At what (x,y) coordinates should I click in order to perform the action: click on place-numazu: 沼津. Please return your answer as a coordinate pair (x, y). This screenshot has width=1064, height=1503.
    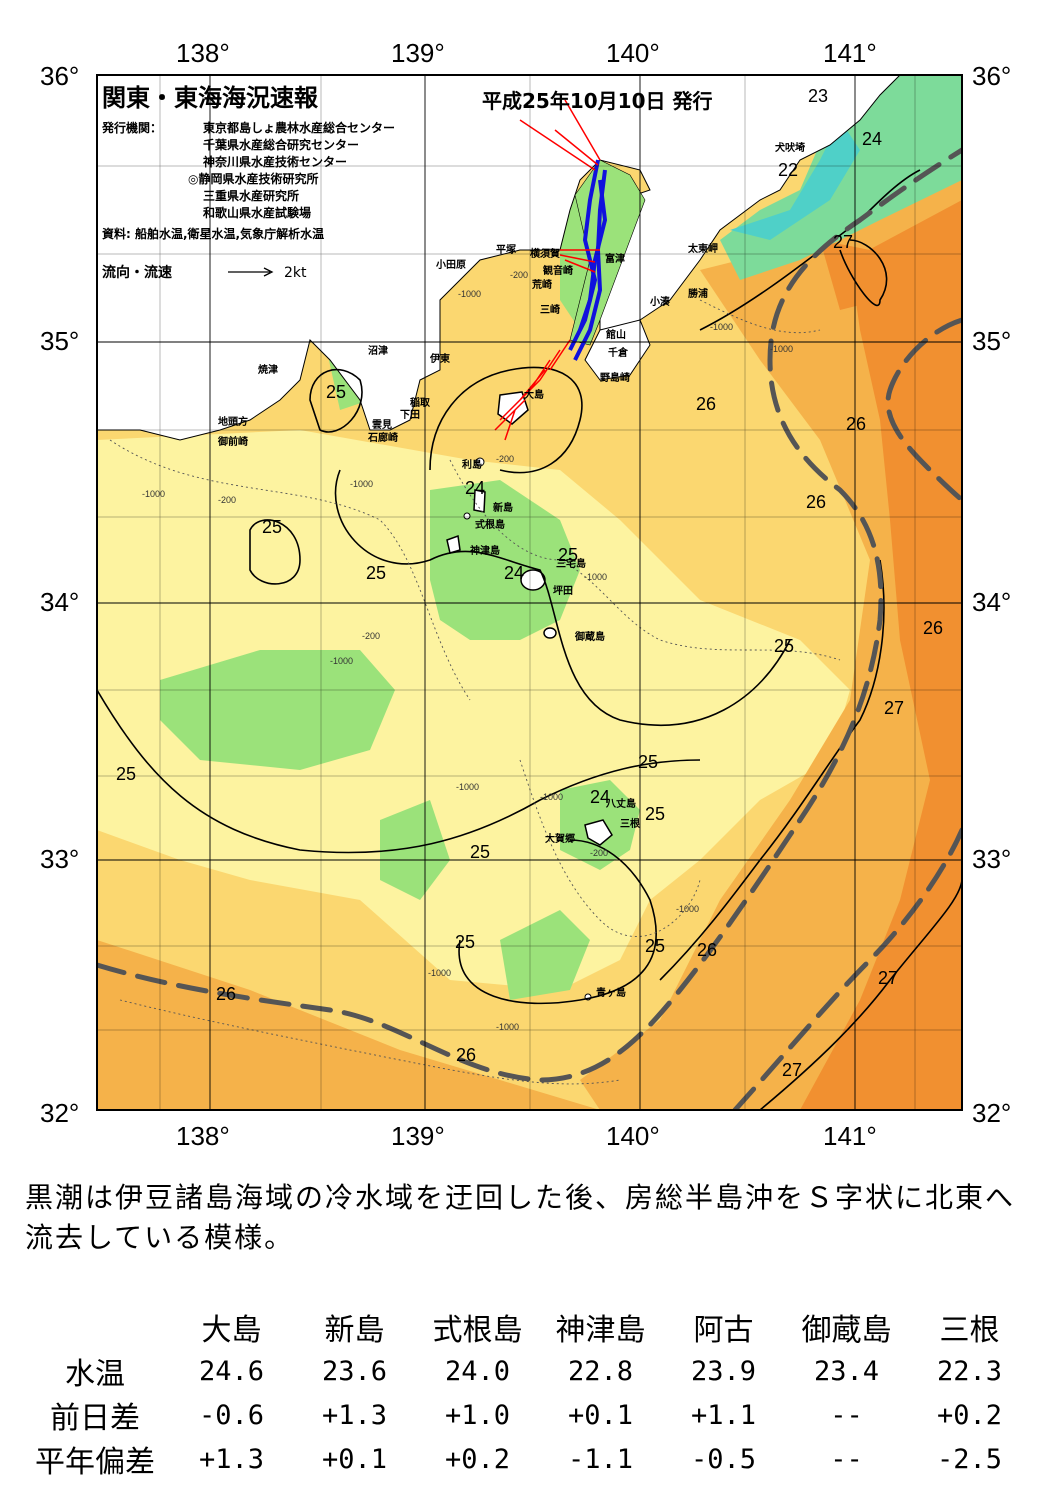
    Looking at the image, I should click on (378, 350).